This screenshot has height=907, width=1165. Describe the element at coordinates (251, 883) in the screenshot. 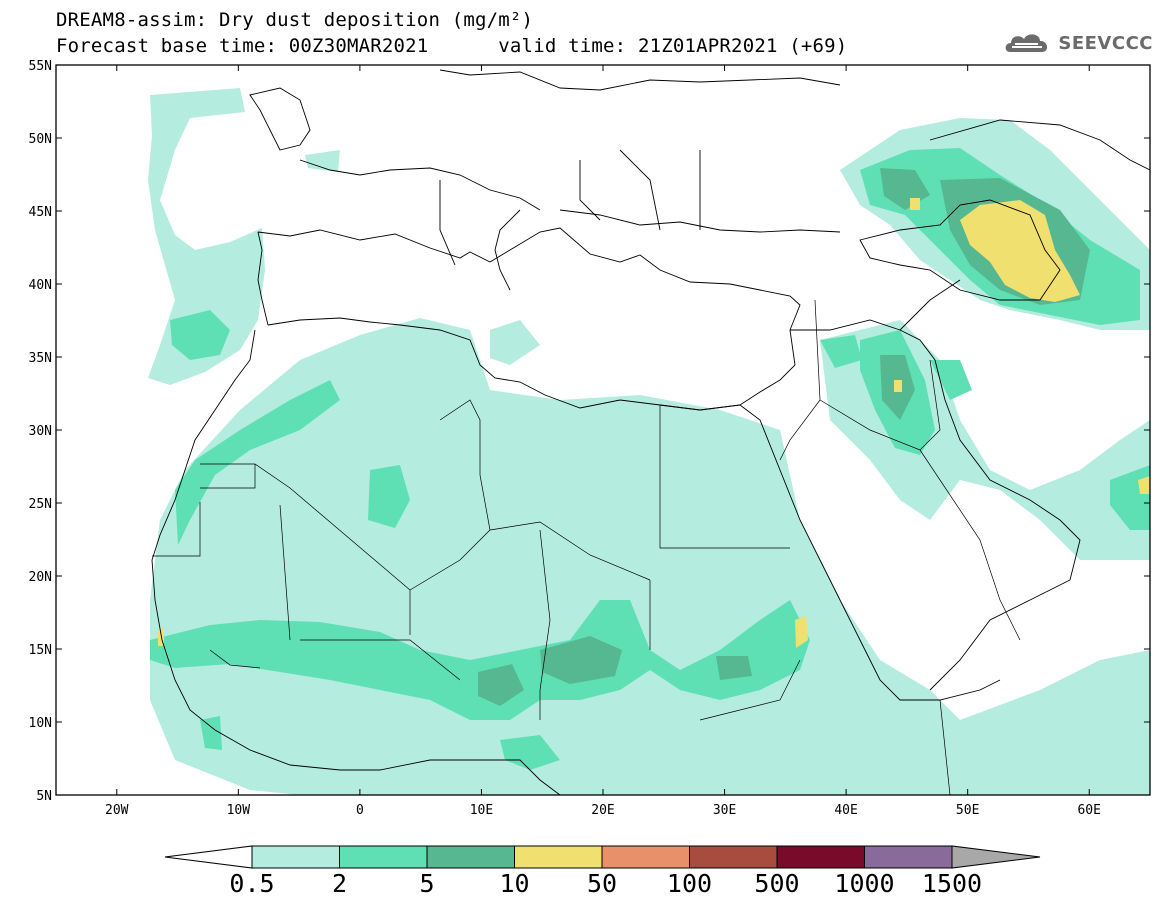

I see `colorbar-label: 0.5` at that location.